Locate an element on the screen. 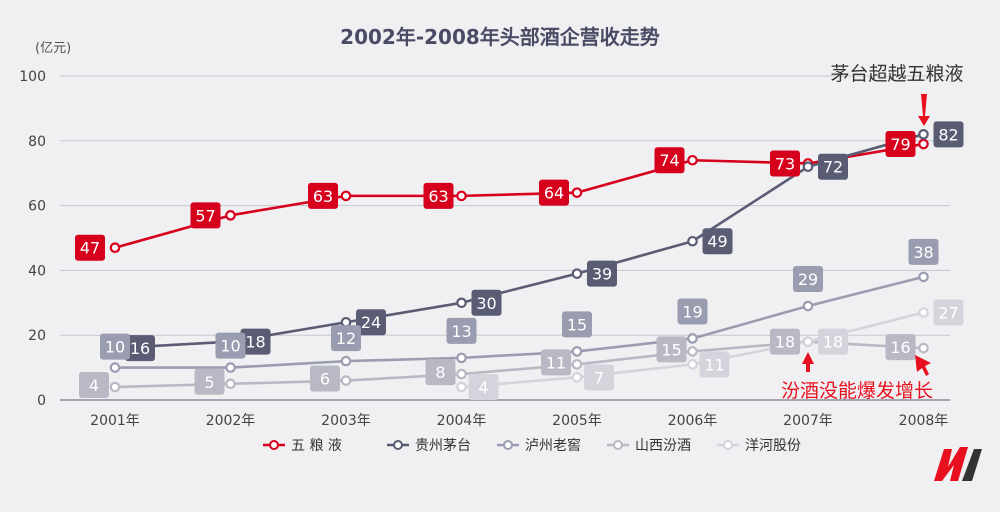  y-tick-label-100: 100 is located at coordinates (32, 77).